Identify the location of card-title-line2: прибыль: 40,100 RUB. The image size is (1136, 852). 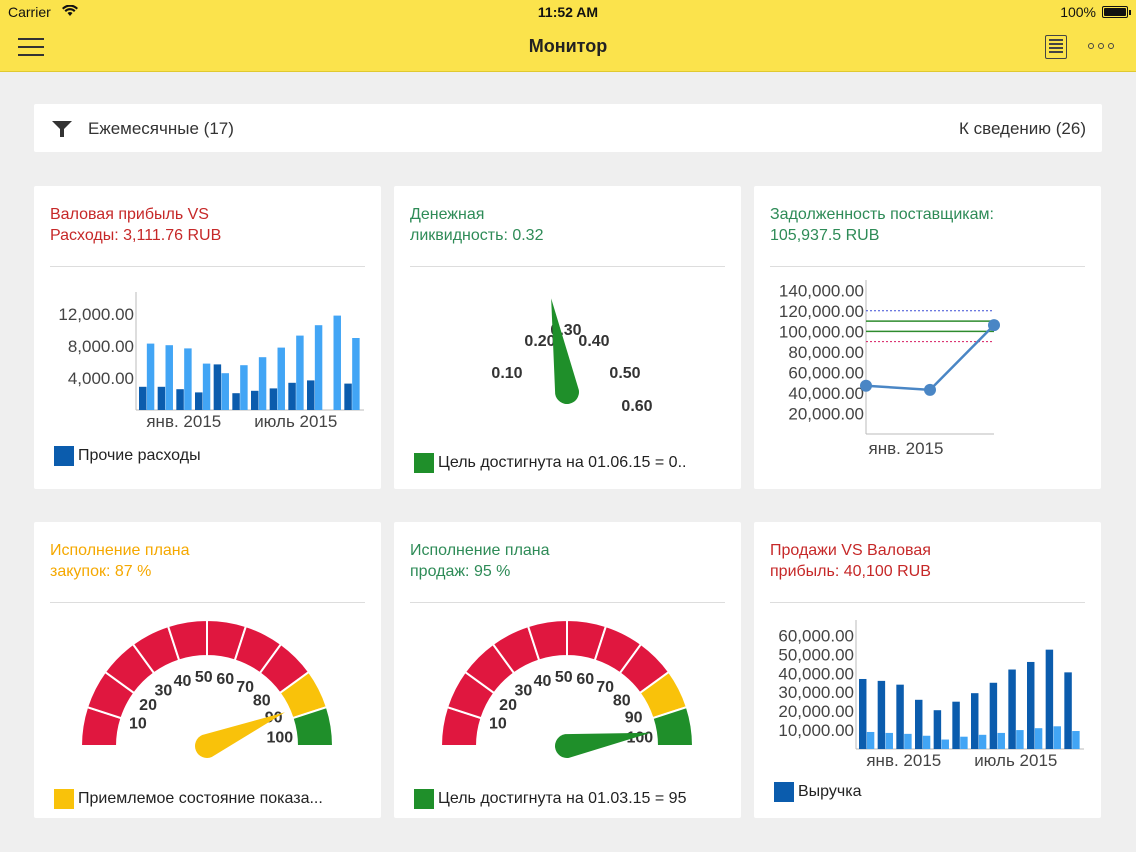
(850, 571).